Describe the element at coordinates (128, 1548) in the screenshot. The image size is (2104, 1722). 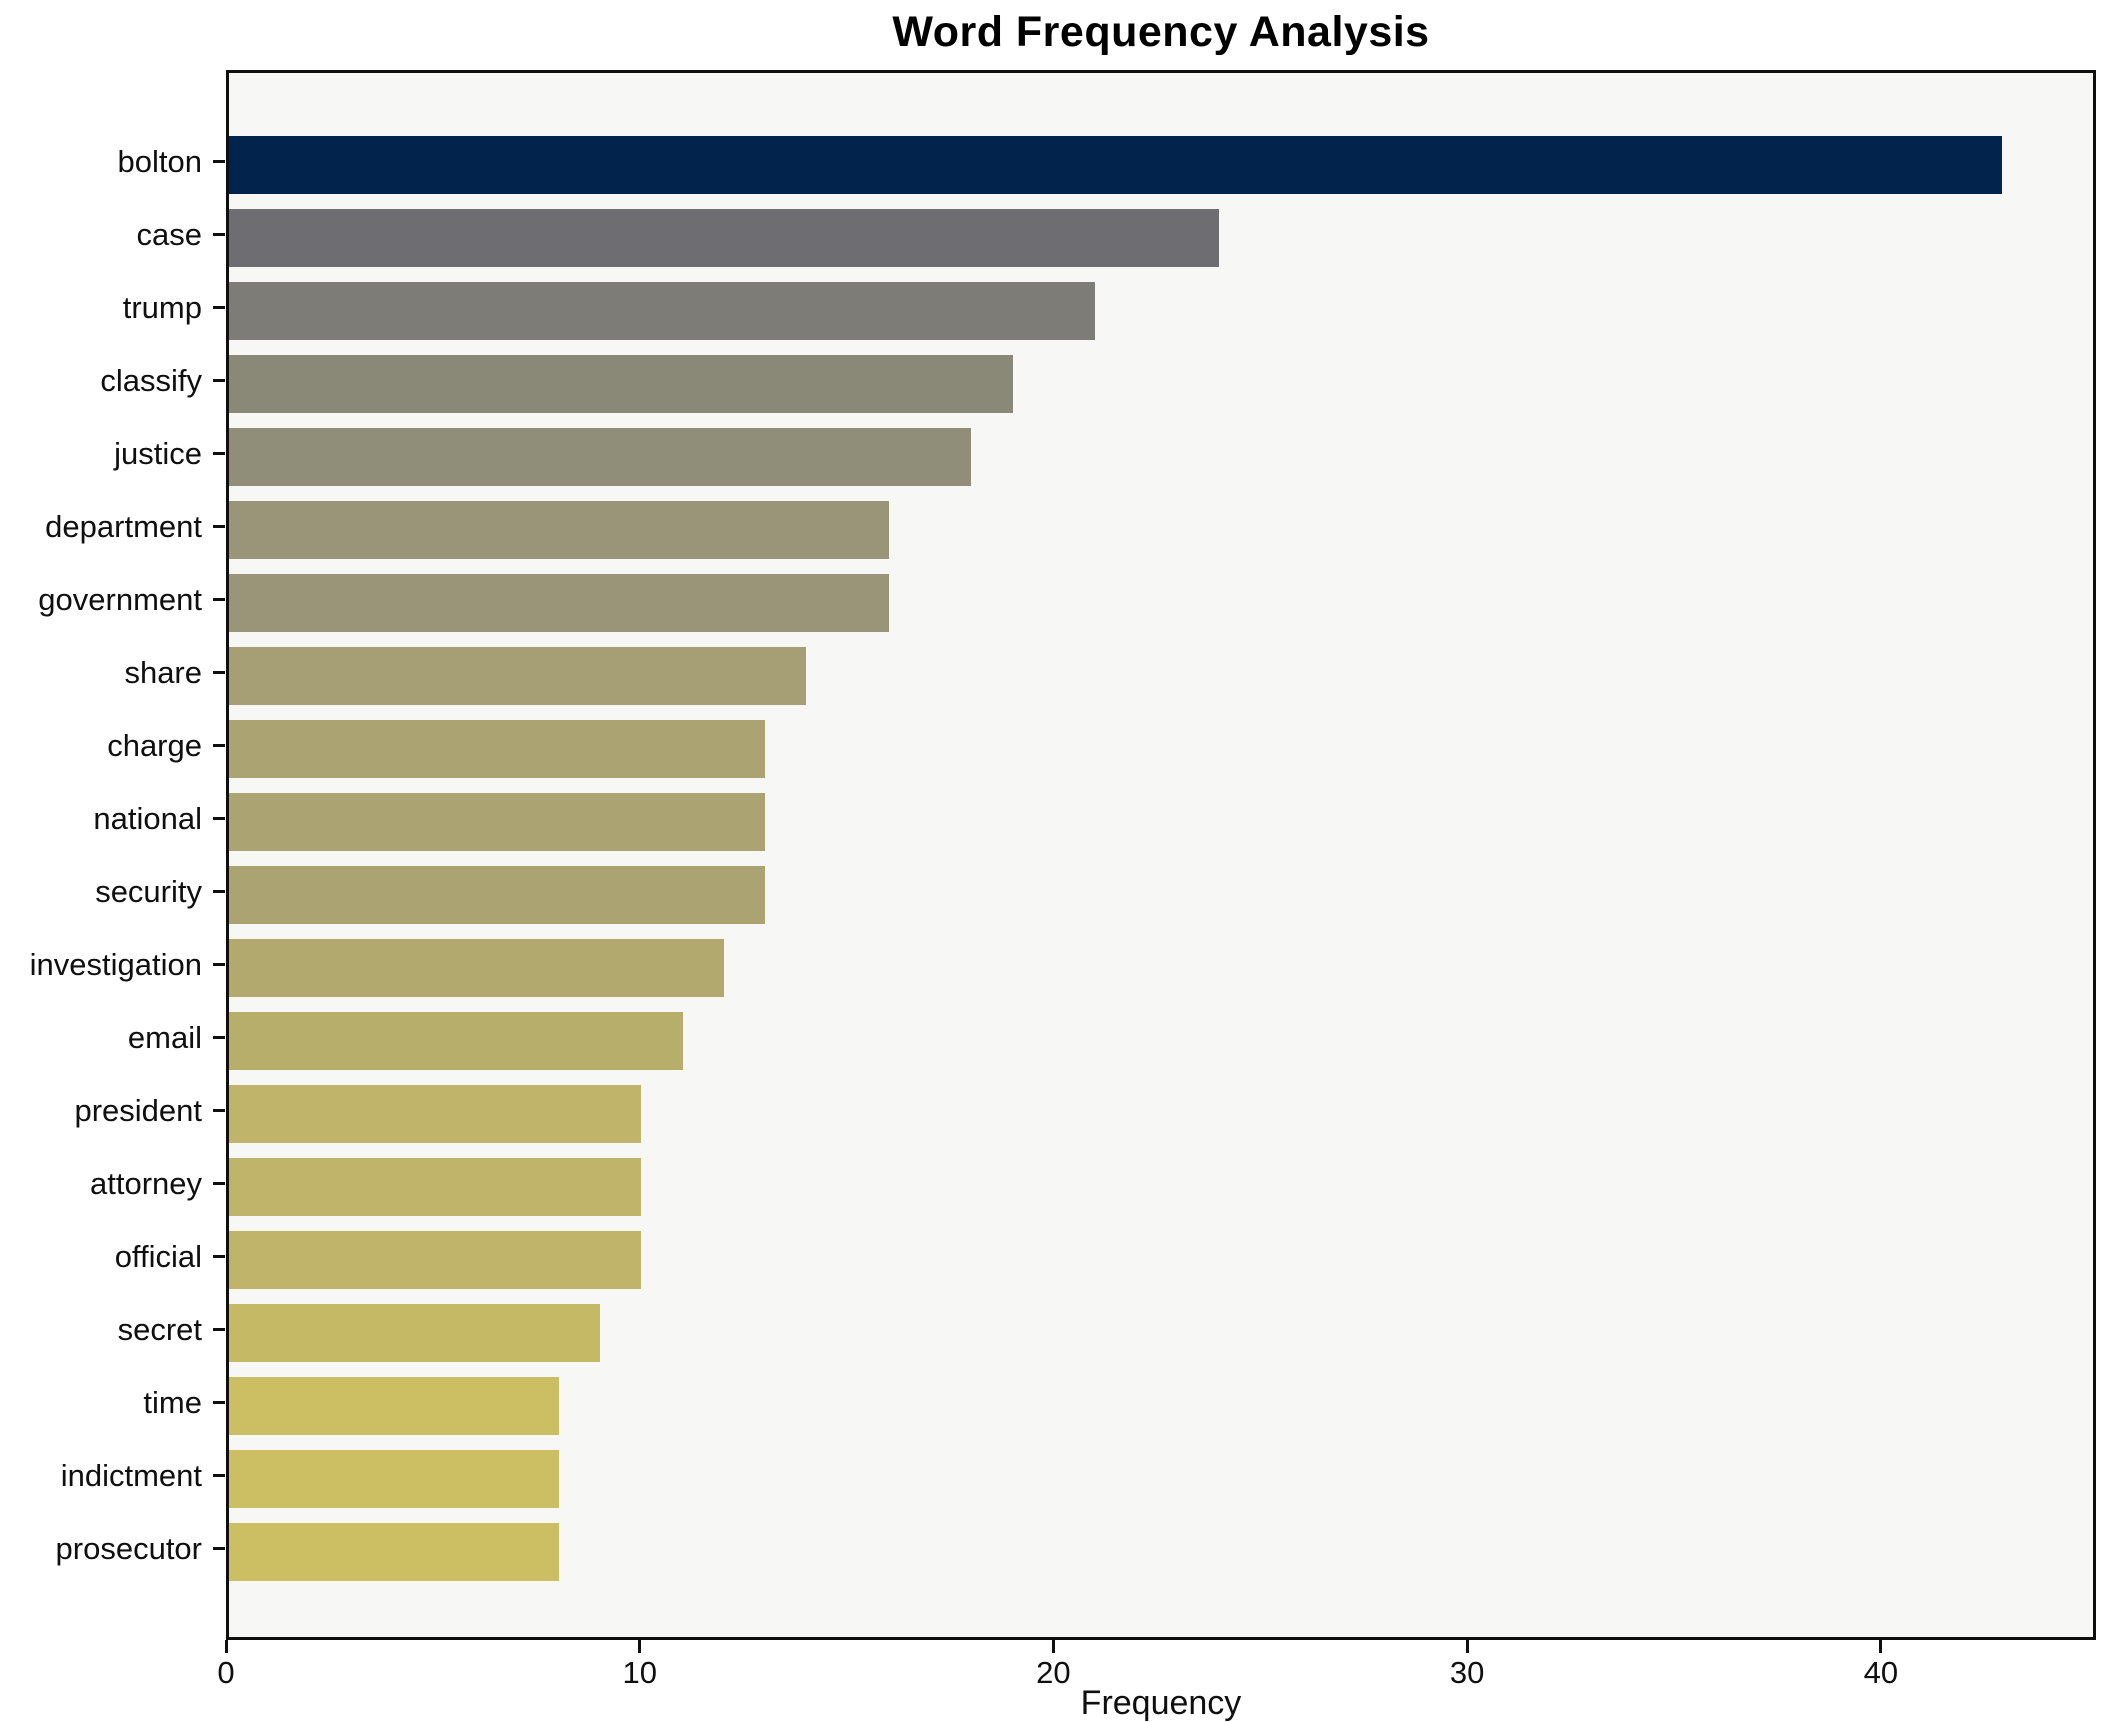
I see `y-tick-label-prosecutor: prosecutor` at that location.